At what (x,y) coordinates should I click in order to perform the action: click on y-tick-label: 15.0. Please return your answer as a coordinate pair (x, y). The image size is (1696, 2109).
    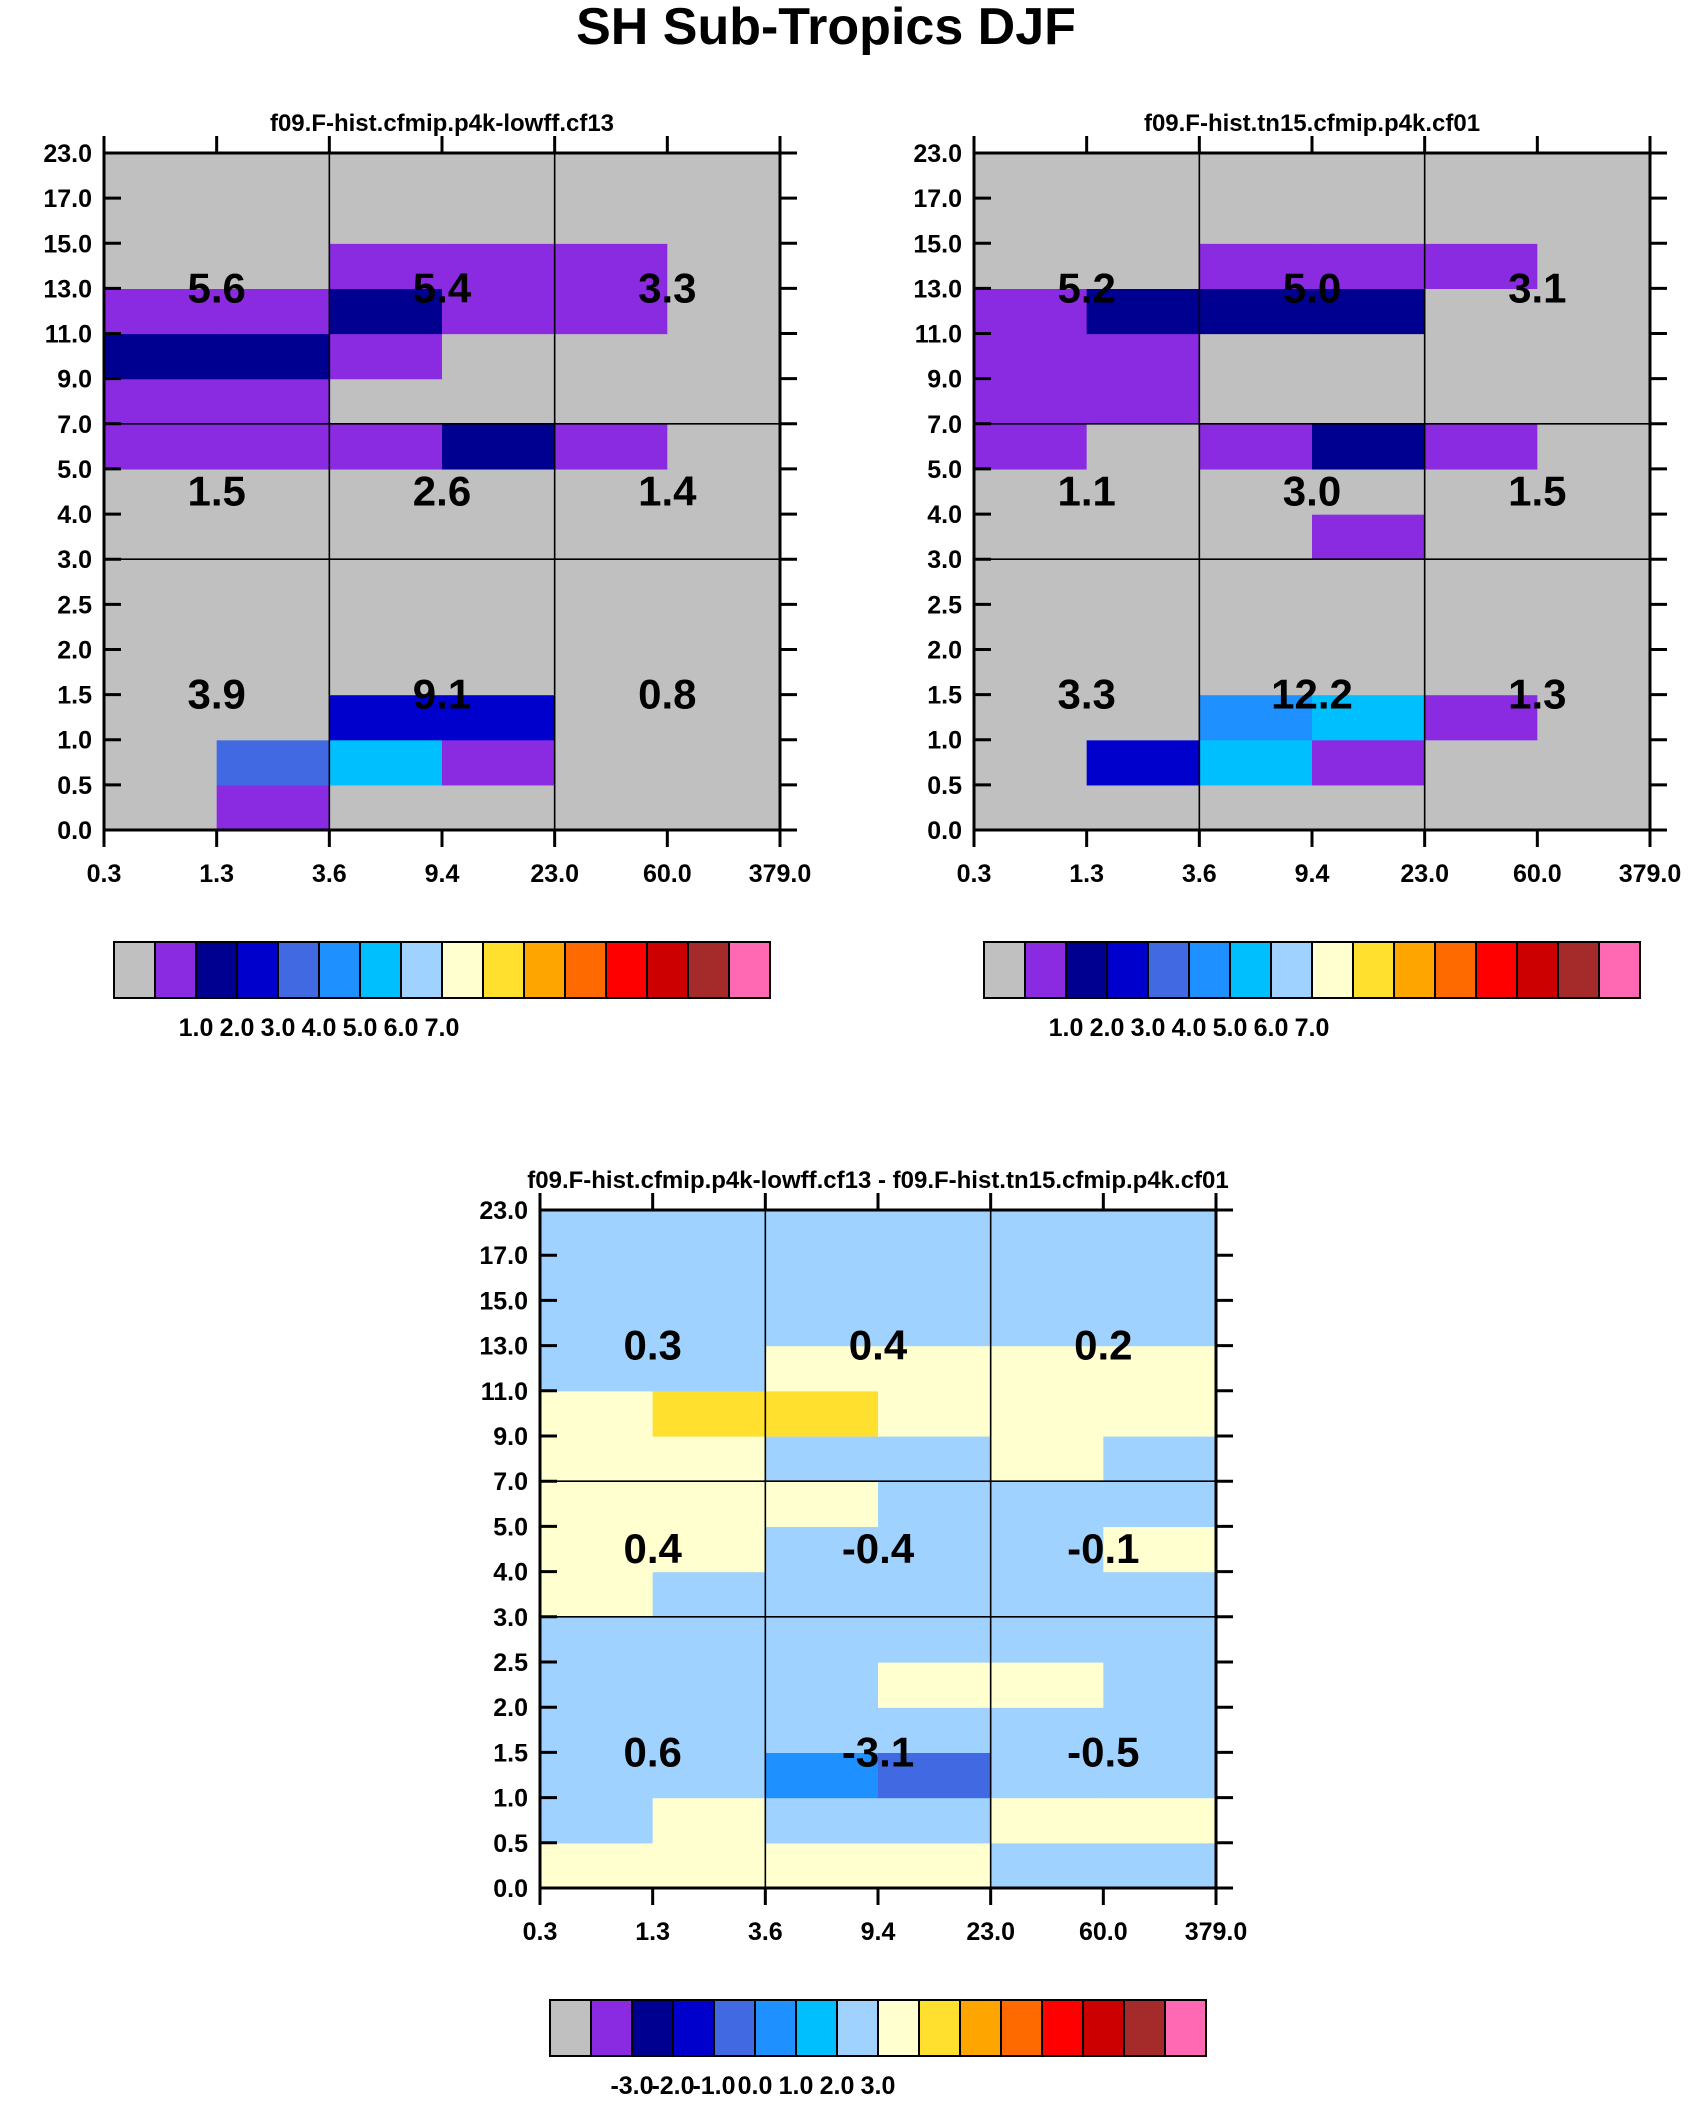
    Looking at the image, I should click on (503, 1301).